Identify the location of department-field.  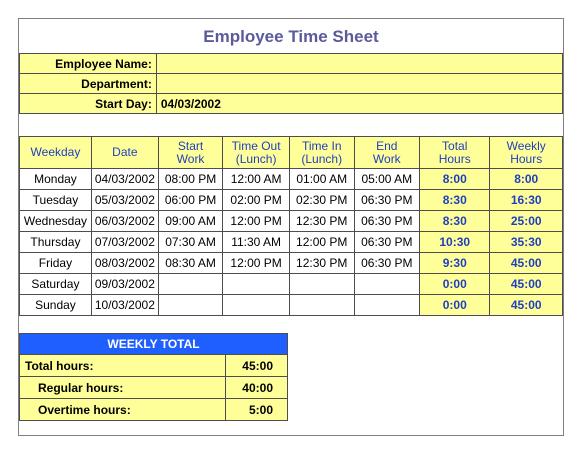
(359, 83).